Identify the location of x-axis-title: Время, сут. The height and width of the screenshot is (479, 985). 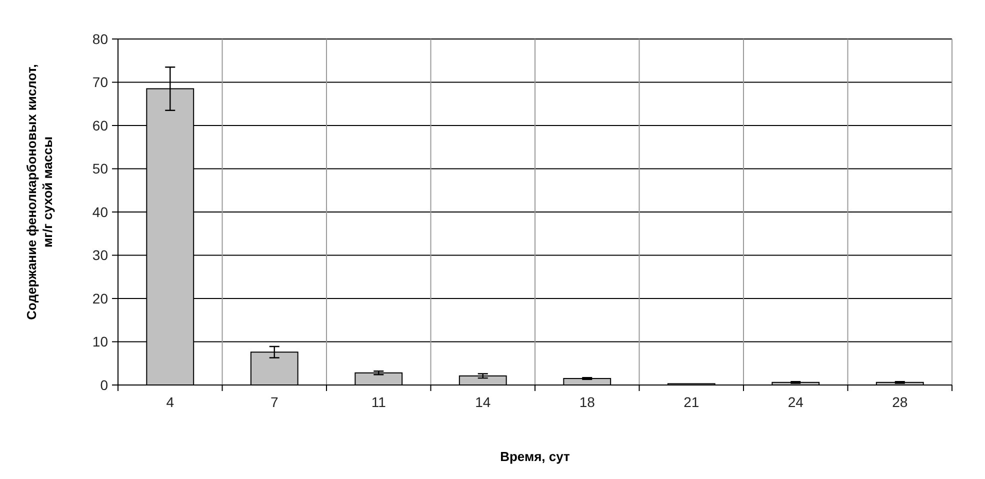
(535, 456).